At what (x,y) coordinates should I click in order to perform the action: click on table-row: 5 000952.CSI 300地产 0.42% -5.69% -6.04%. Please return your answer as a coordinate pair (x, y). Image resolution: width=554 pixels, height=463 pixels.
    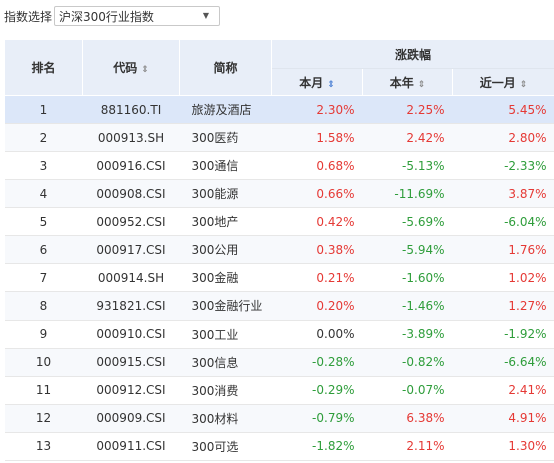
    Looking at the image, I should click on (279, 222).